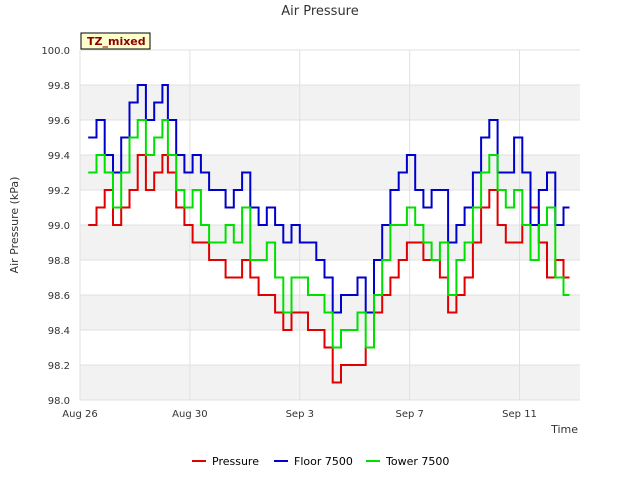 The height and width of the screenshot is (480, 640). I want to click on y-tick-label: 98.4, so click(59, 331).